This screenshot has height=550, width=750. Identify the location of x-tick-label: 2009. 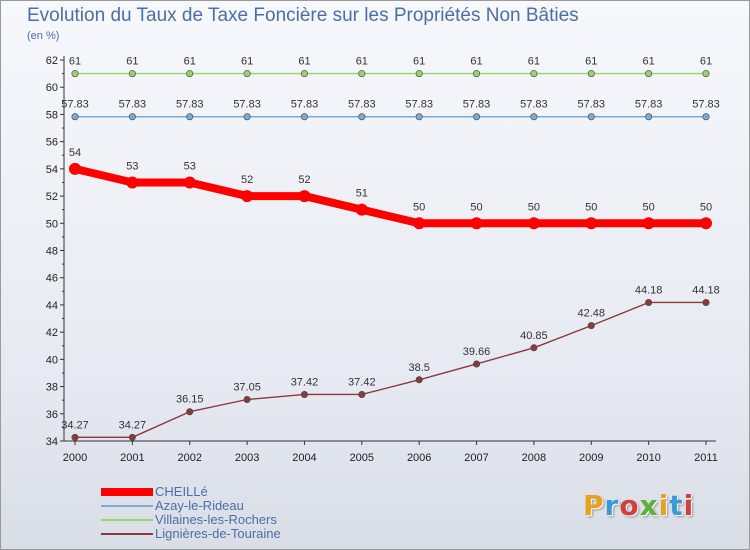
(591, 458).